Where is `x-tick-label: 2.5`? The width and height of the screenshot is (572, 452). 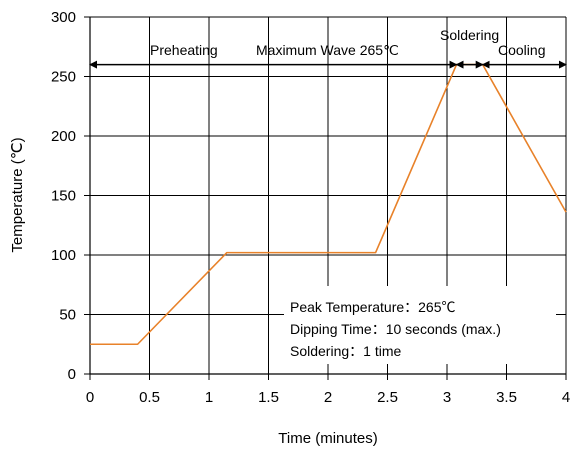
x-tick-label: 2.5 is located at coordinates (387, 397).